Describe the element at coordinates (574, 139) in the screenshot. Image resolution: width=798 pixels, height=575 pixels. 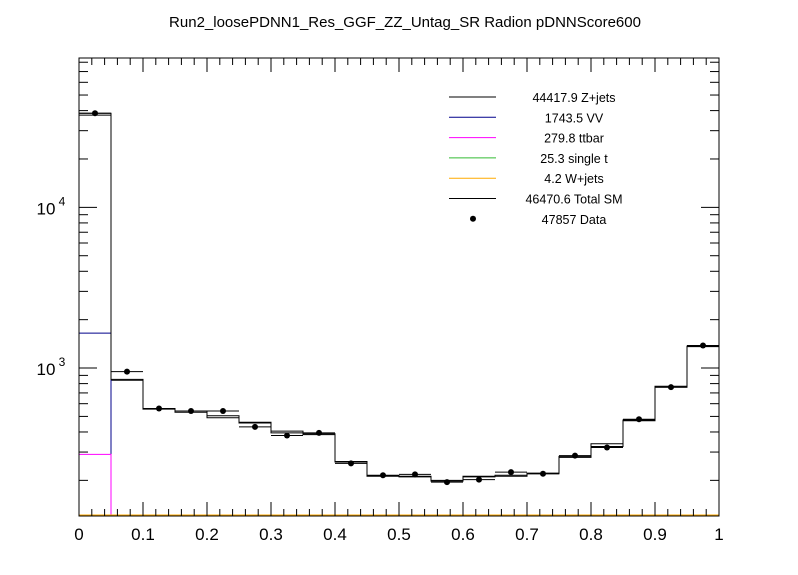
I see `legend-entry: 279.8 ttbar` at that location.